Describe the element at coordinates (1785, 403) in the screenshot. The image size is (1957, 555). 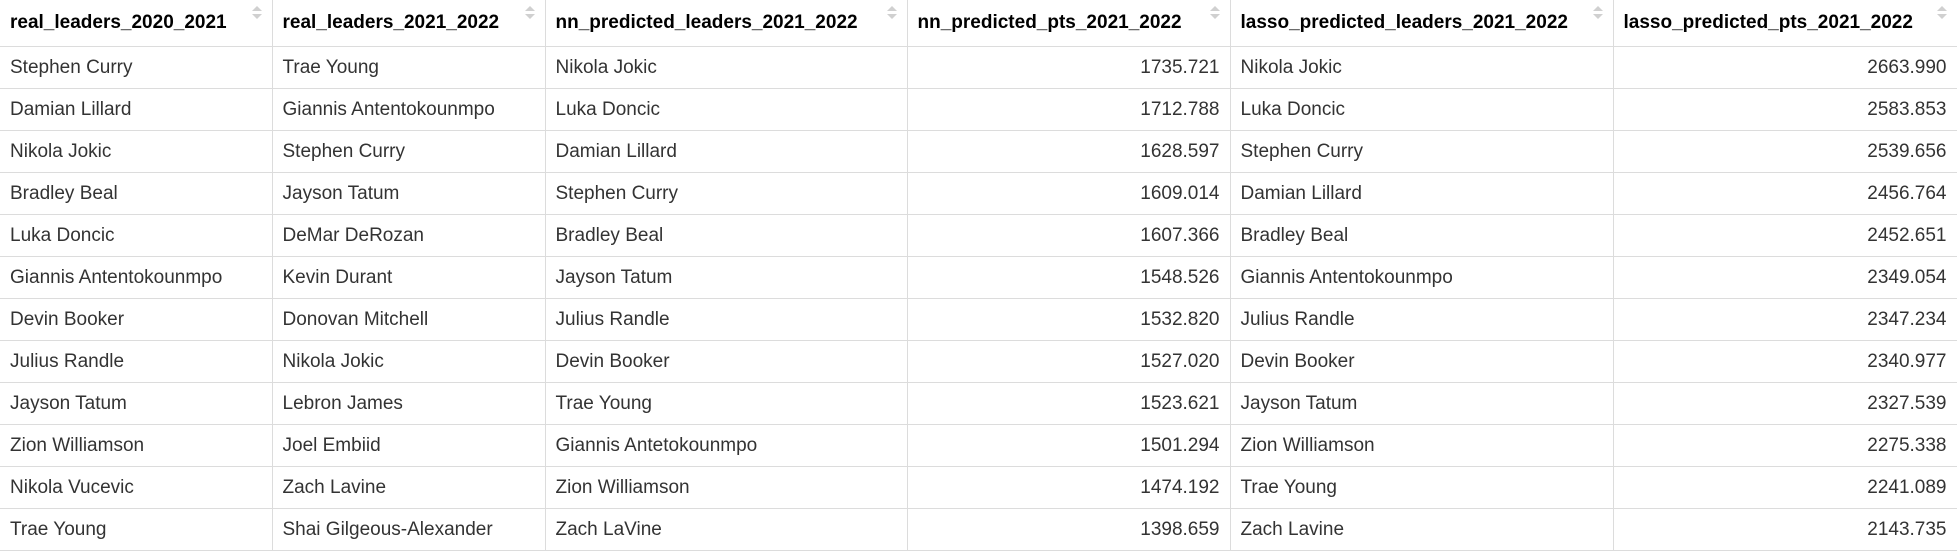
I see `table-cell-lasso-predicted-pts-2021-2022: 2327.539` at that location.